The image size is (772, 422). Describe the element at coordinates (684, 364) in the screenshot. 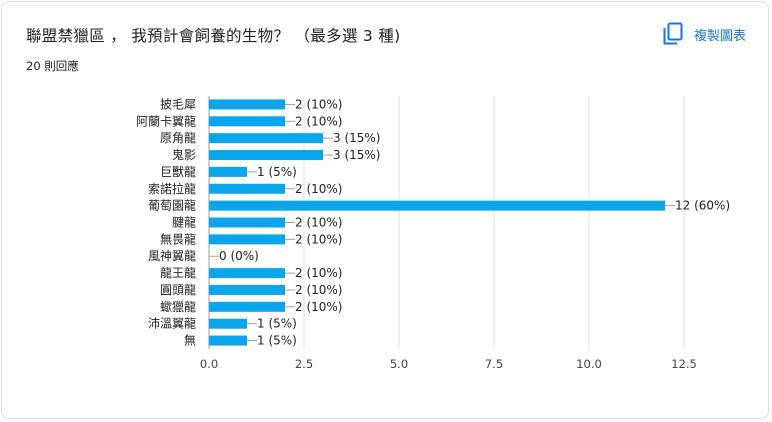

I see `x-tick-label: 12.5` at that location.